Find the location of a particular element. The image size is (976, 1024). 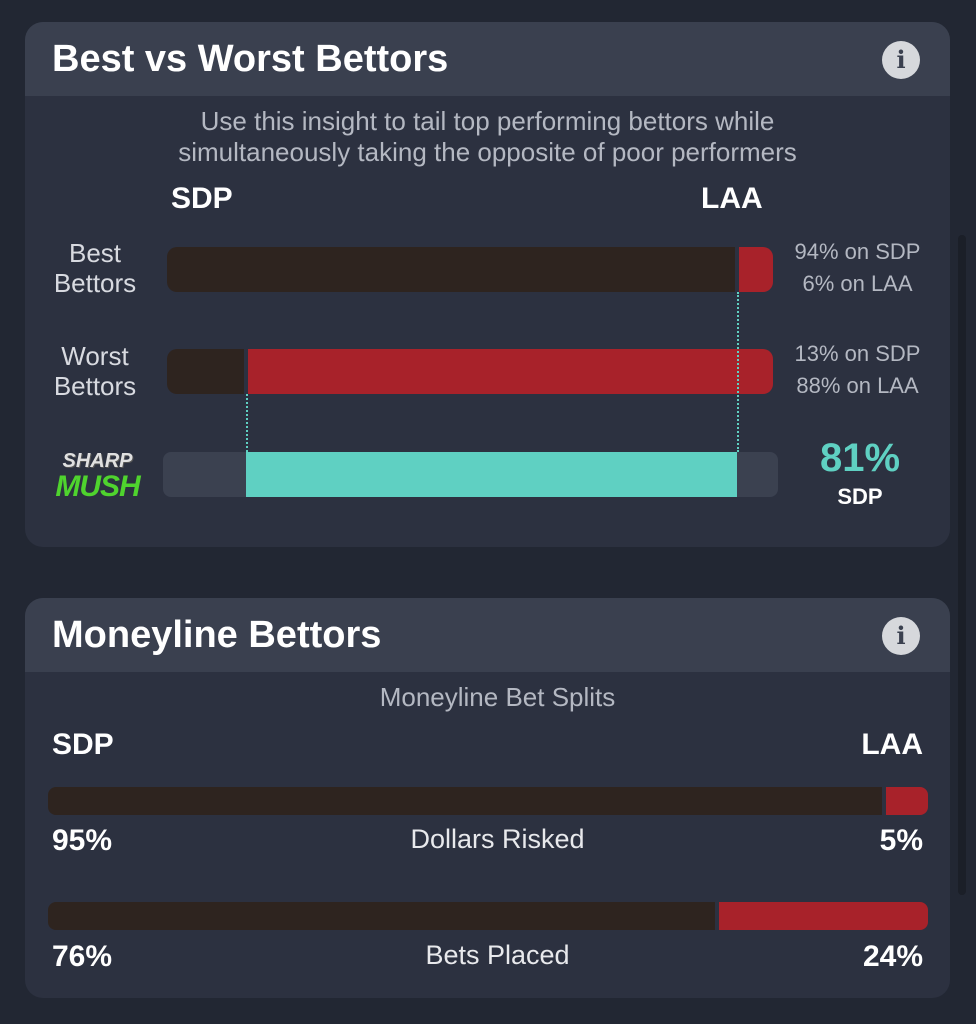

sharp-mush-fill is located at coordinates (491, 474).